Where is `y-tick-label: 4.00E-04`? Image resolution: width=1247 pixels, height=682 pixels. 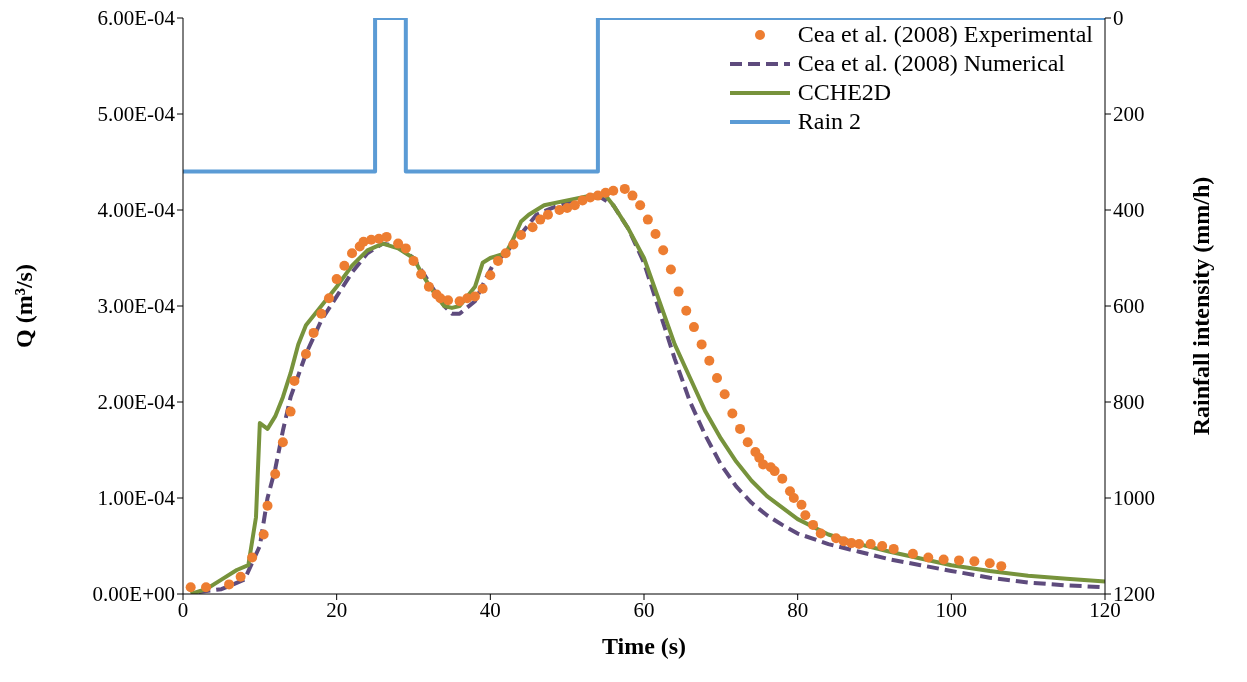
y-tick-label: 4.00E-04 is located at coordinates (136, 210).